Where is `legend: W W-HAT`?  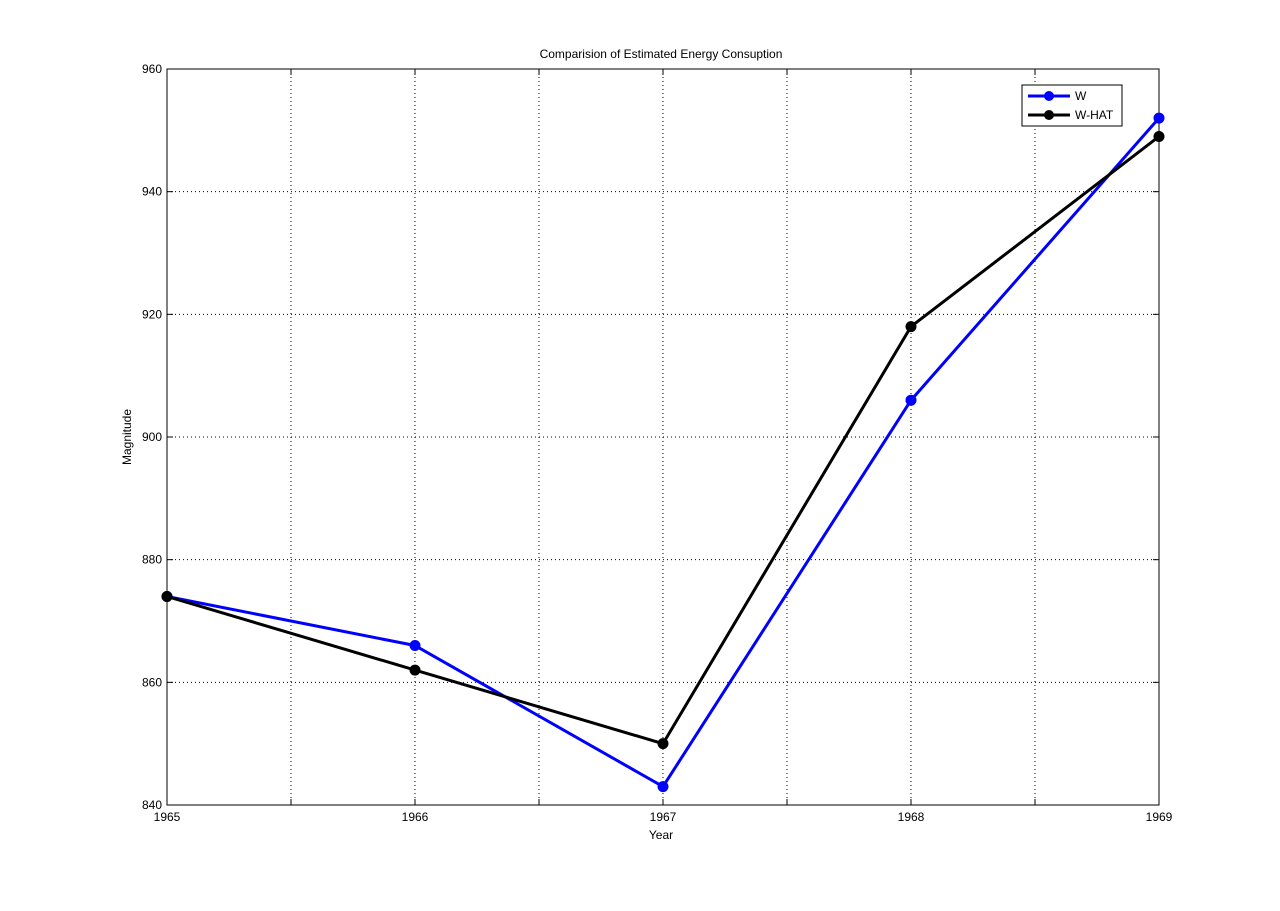
legend: W W-HAT is located at coordinates (1072, 105).